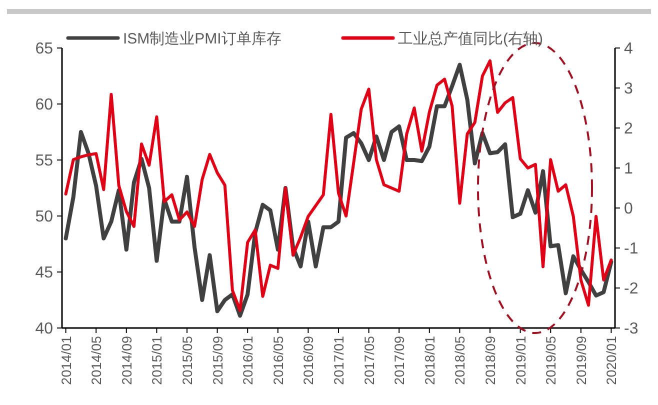 The height and width of the screenshot is (405, 658). I want to click on legend-label: ISM制造业PMI订单库存, so click(202, 39).